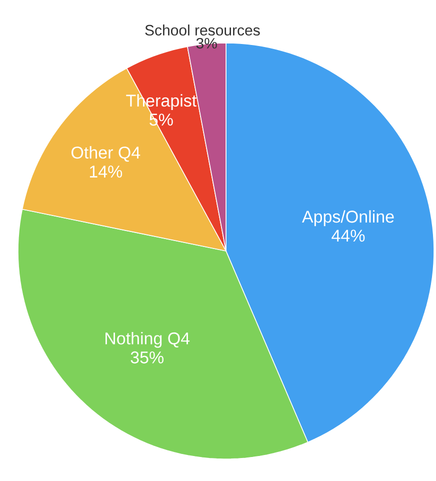 This screenshot has width=436, height=481. I want to click on slice-label: School resources, so click(202, 30).